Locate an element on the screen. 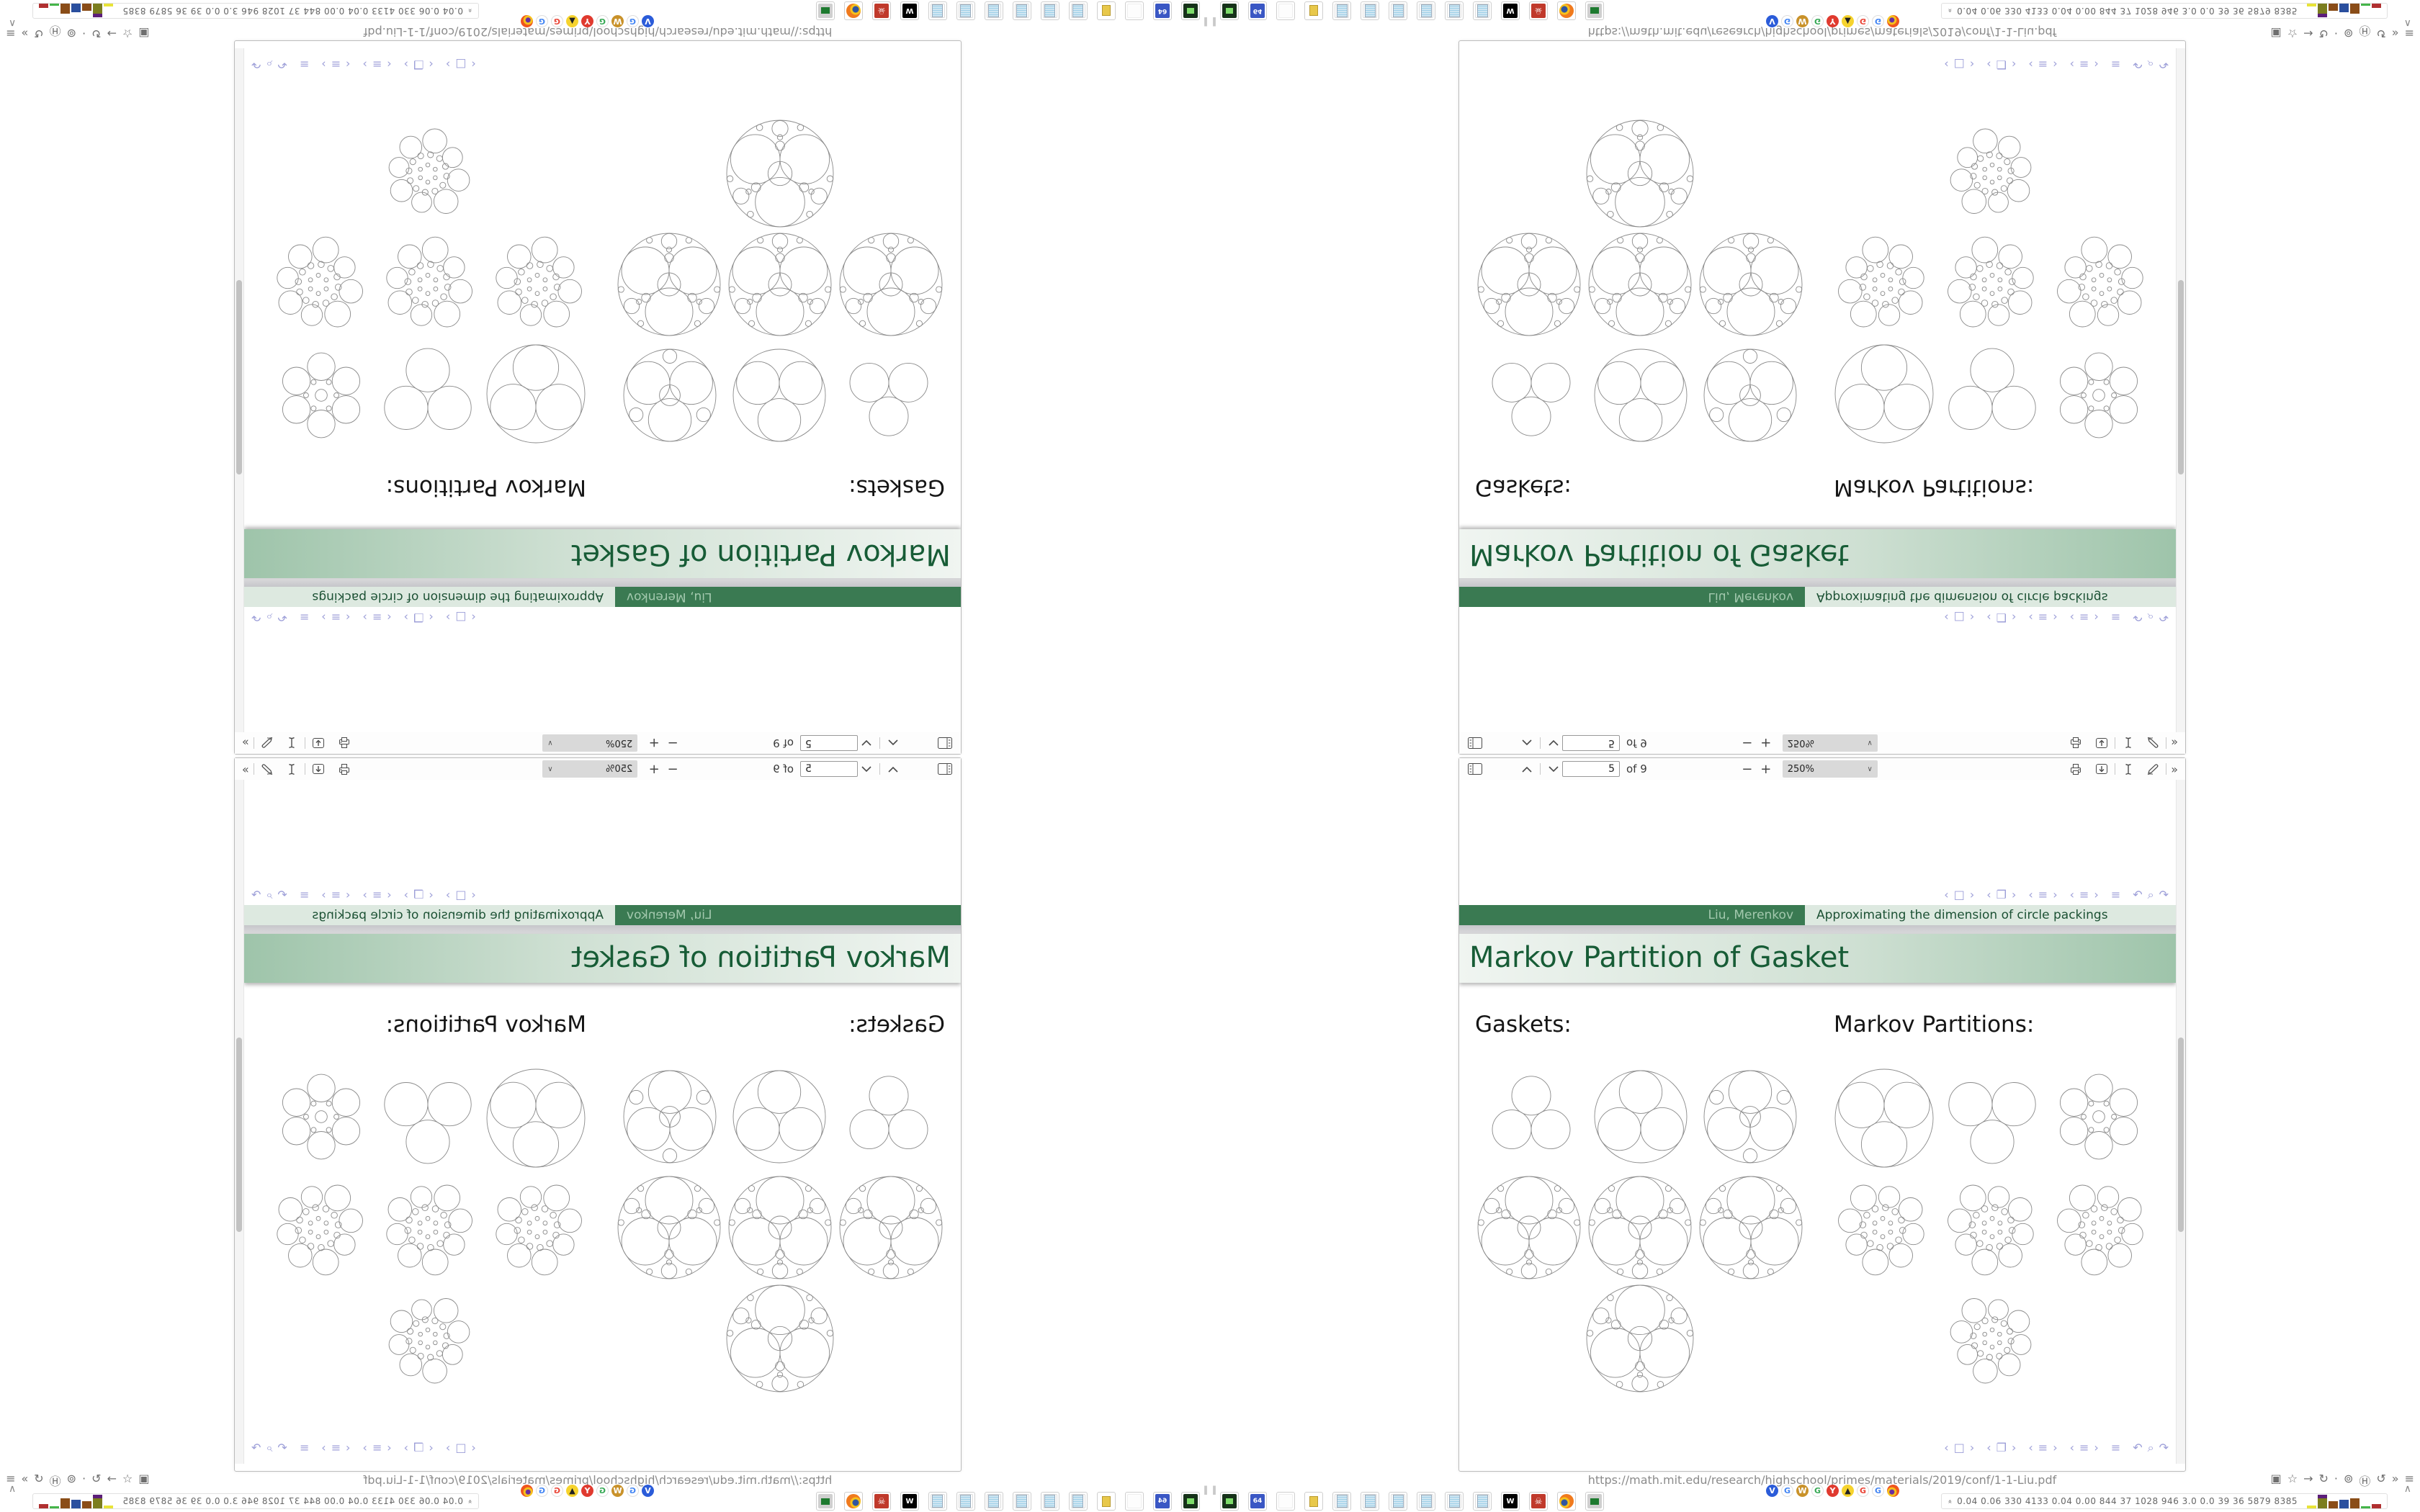 Image resolution: width=2420 pixels, height=1512 pixels. wolf-icon: W is located at coordinates (909, 10).